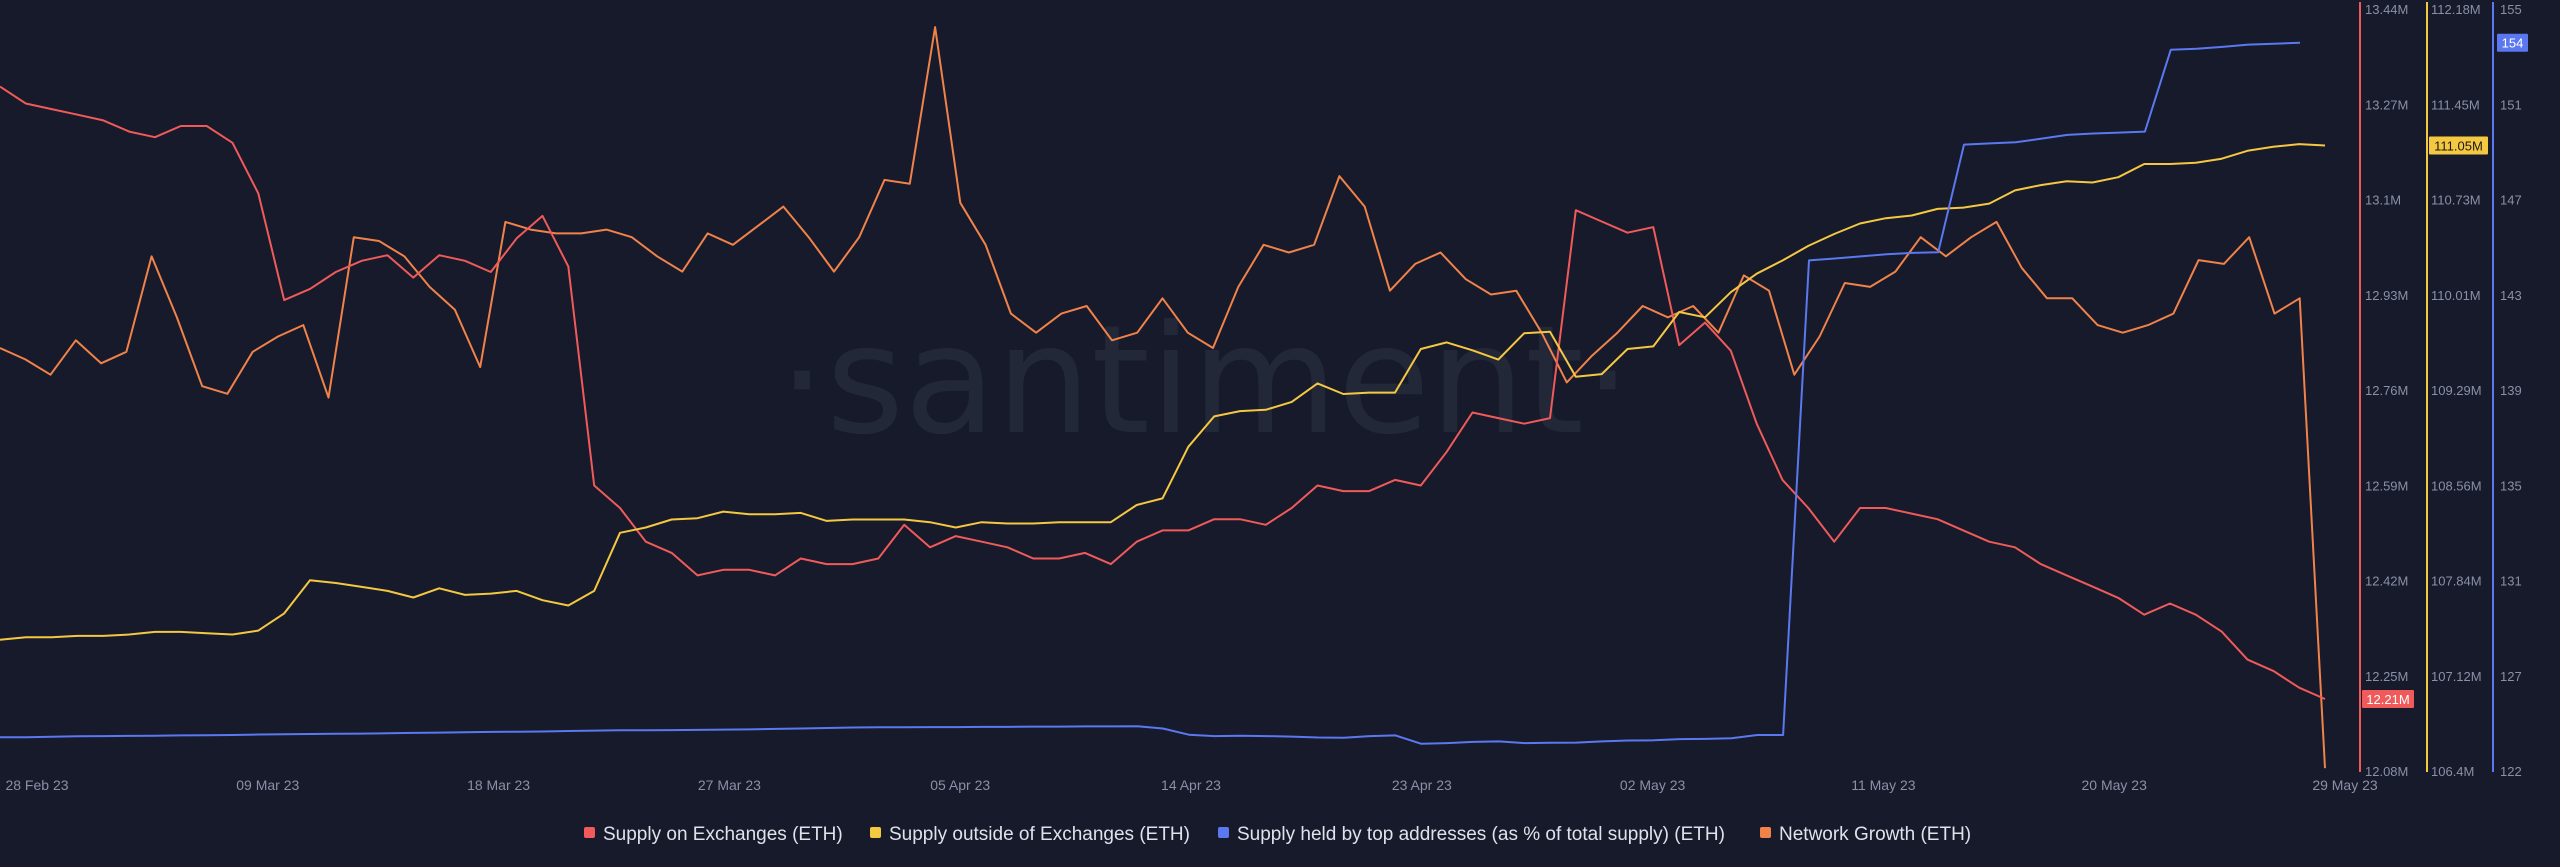 The width and height of the screenshot is (2560, 867). I want to click on current-value-badge: 154, so click(2513, 43).